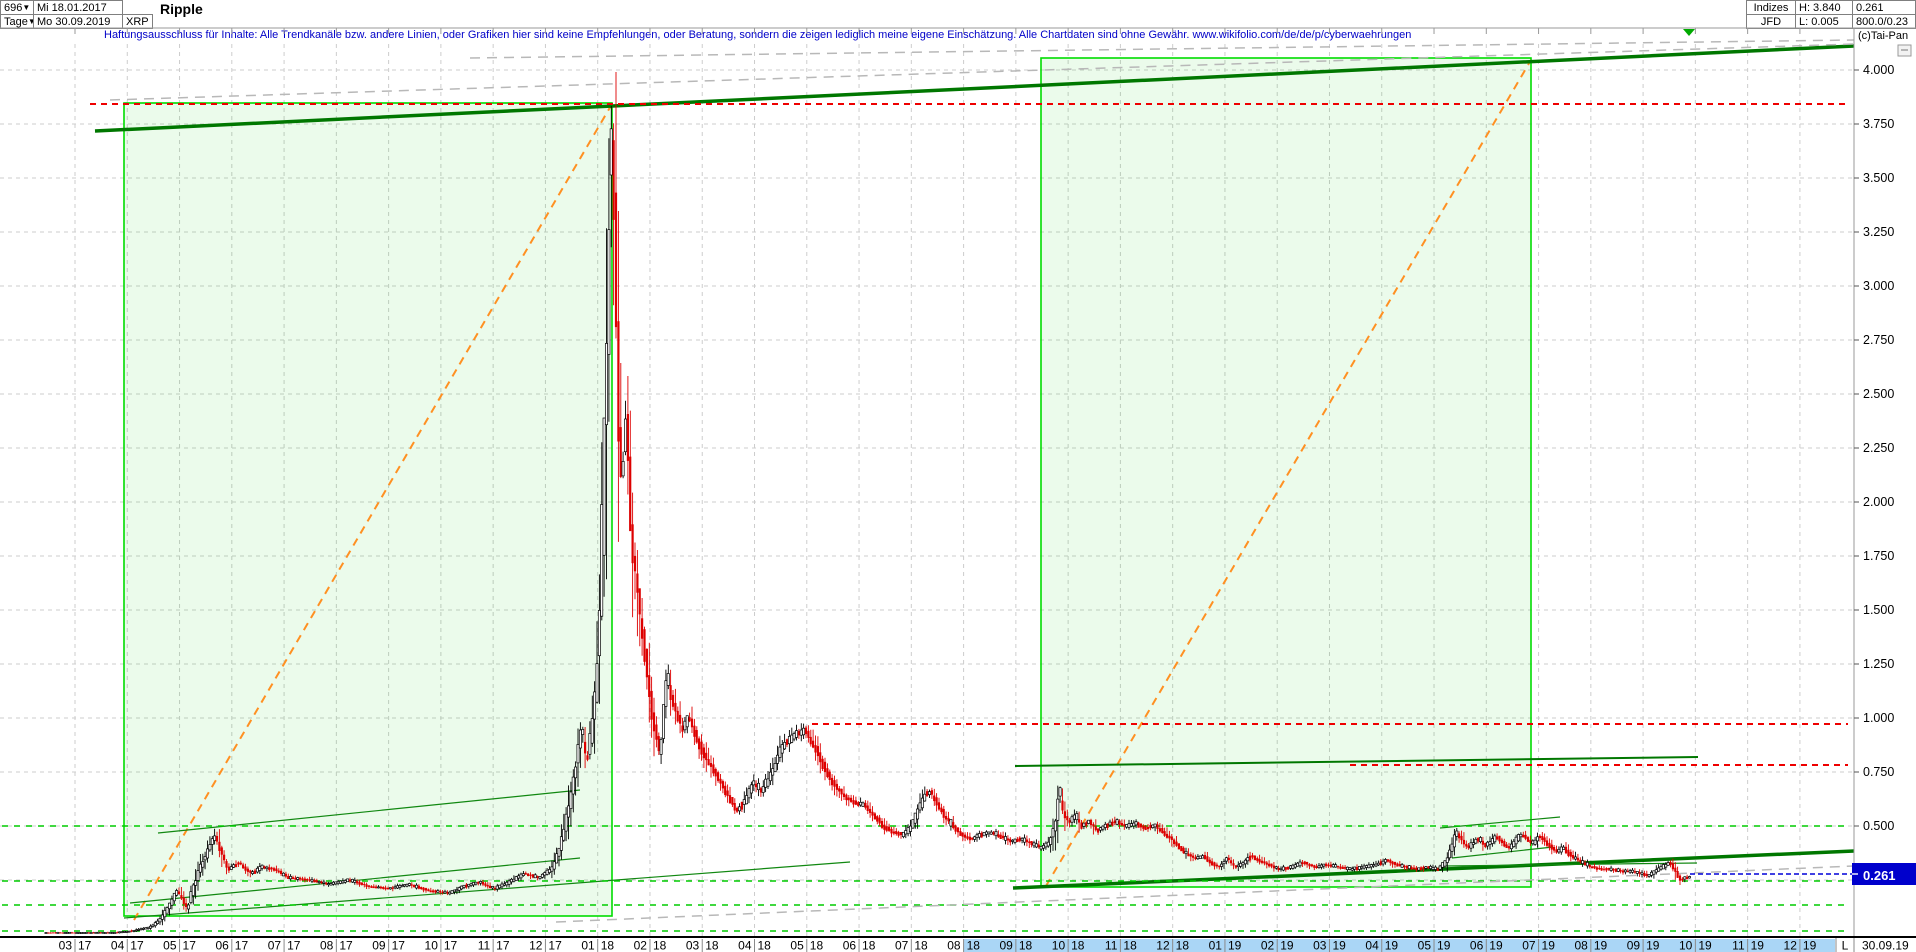 This screenshot has width=1916, height=952. What do you see at coordinates (1268, 945) in the screenshot?
I see `time-axis-month: 02` at bounding box center [1268, 945].